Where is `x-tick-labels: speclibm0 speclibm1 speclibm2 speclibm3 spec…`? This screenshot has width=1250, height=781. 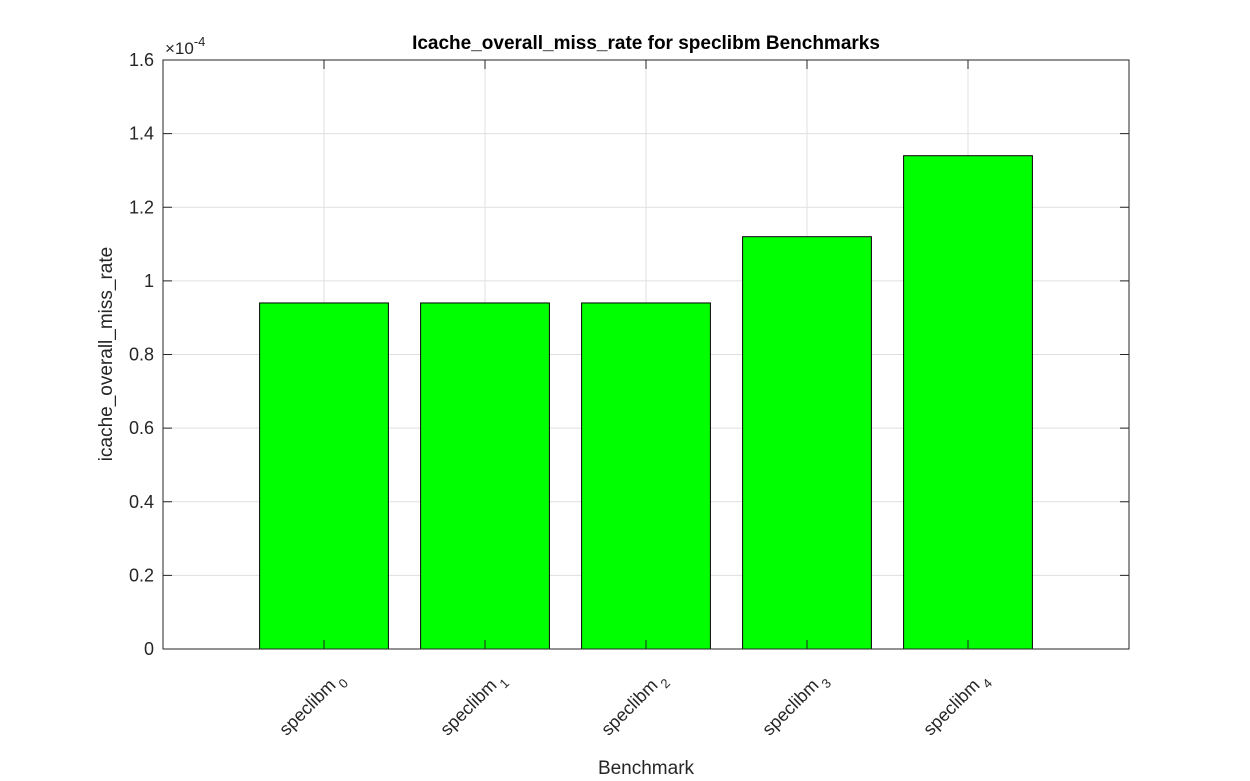
x-tick-labels: speclibm0 speclibm1 speclibm2 speclibm3 spec… is located at coordinates (635, 706).